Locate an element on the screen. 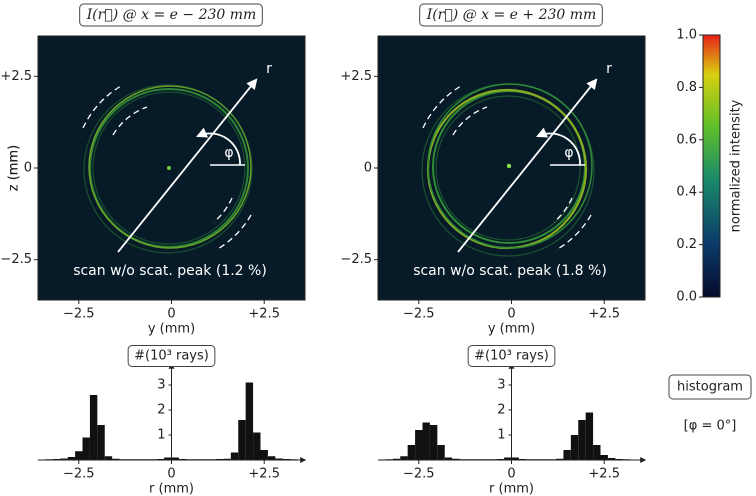 This screenshot has width=756, height=496. note-box is located at coordinates (710, 387).